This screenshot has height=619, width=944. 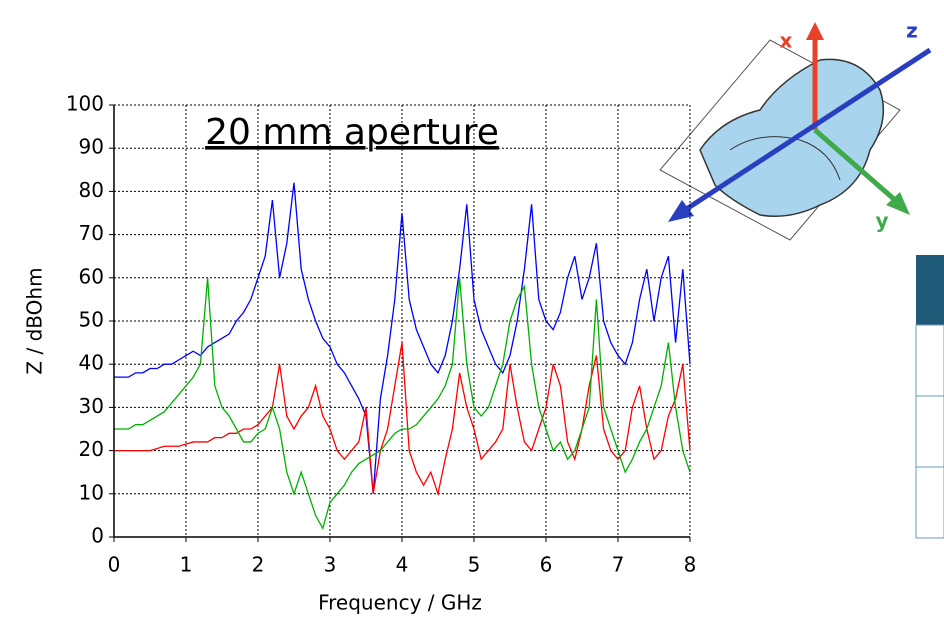 What do you see at coordinates (91, 449) in the screenshot?
I see `y-tick-label: 20` at bounding box center [91, 449].